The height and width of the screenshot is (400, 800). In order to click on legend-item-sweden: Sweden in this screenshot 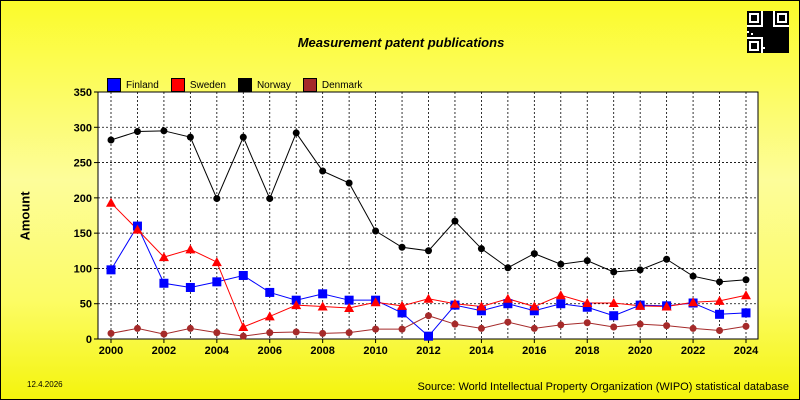, I will do `click(198, 85)`.